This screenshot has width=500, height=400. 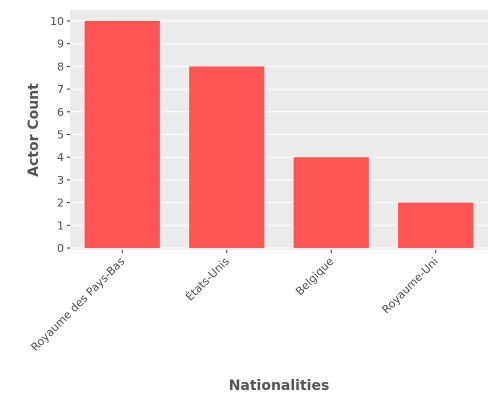 I want to click on x-tick-label: Royaume-Uni, so click(x=410, y=285).